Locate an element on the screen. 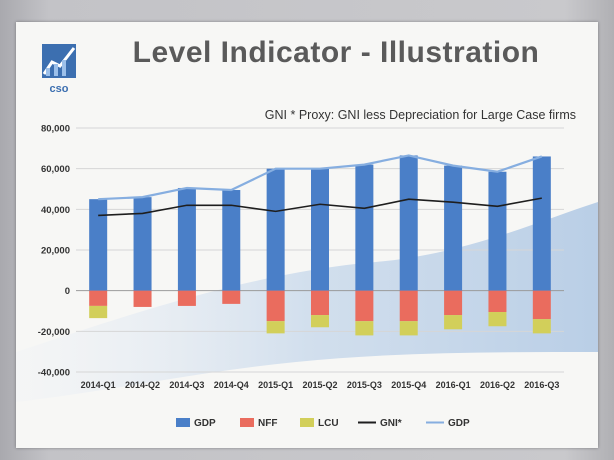  logo-text: cso is located at coordinates (59, 89).